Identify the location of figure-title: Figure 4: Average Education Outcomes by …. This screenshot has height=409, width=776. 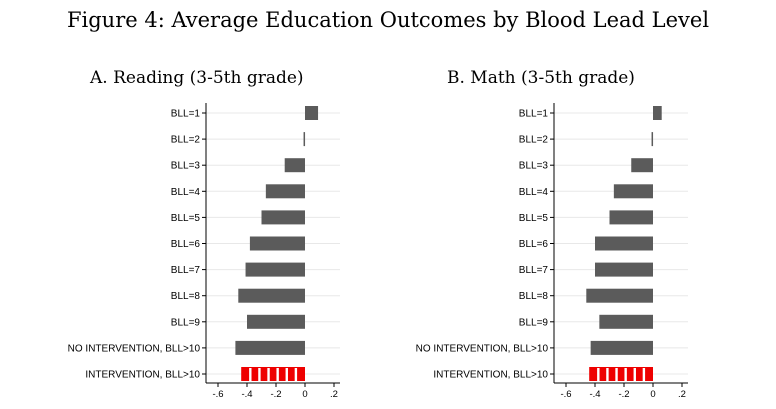
(388, 20).